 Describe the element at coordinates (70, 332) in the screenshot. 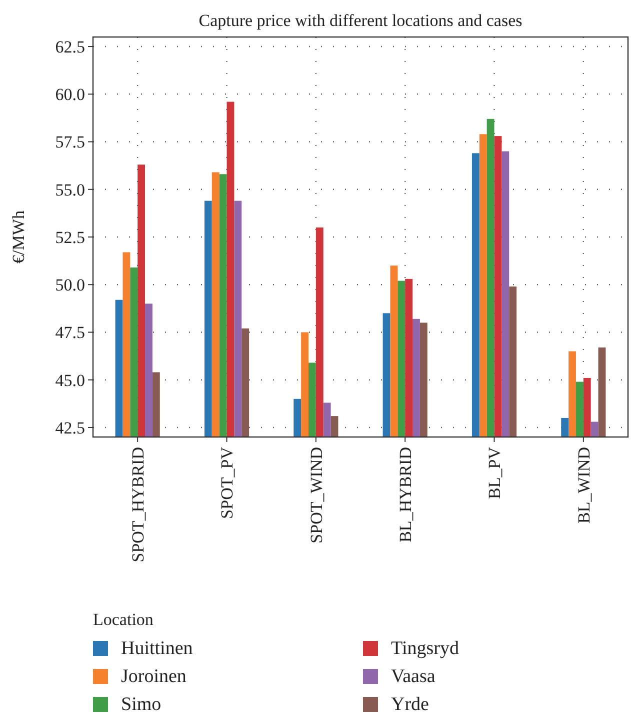

I see `y-tick-label: 47.5` at that location.